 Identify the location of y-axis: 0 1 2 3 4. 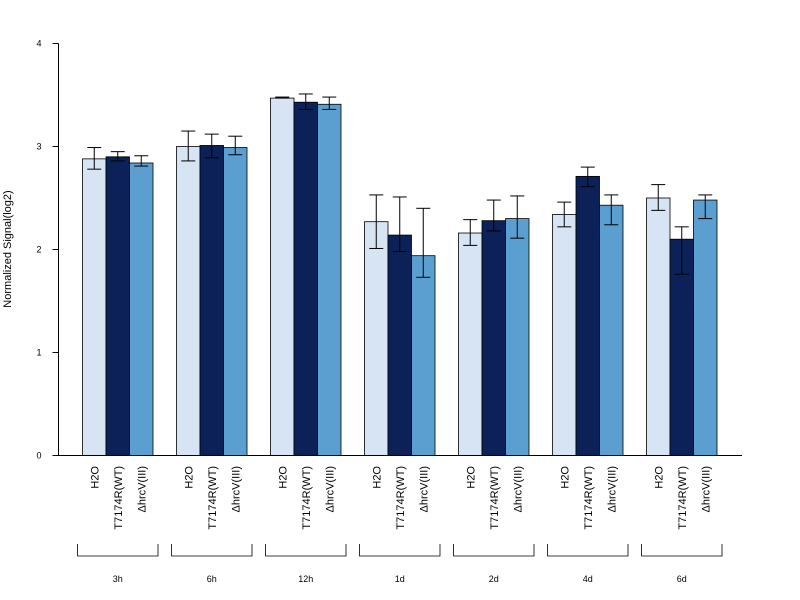
(47, 250).